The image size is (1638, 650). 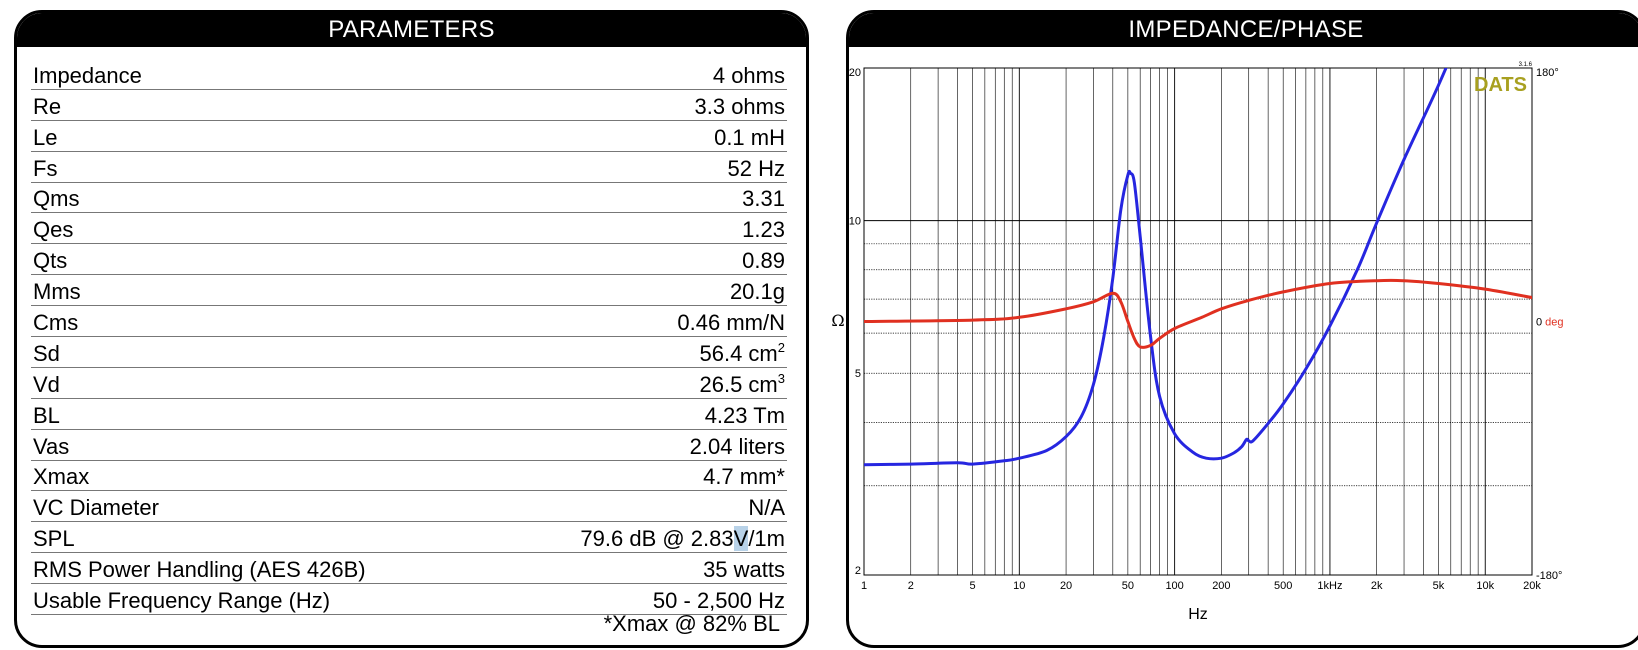 I want to click on param-label: Mms, so click(x=57, y=292).